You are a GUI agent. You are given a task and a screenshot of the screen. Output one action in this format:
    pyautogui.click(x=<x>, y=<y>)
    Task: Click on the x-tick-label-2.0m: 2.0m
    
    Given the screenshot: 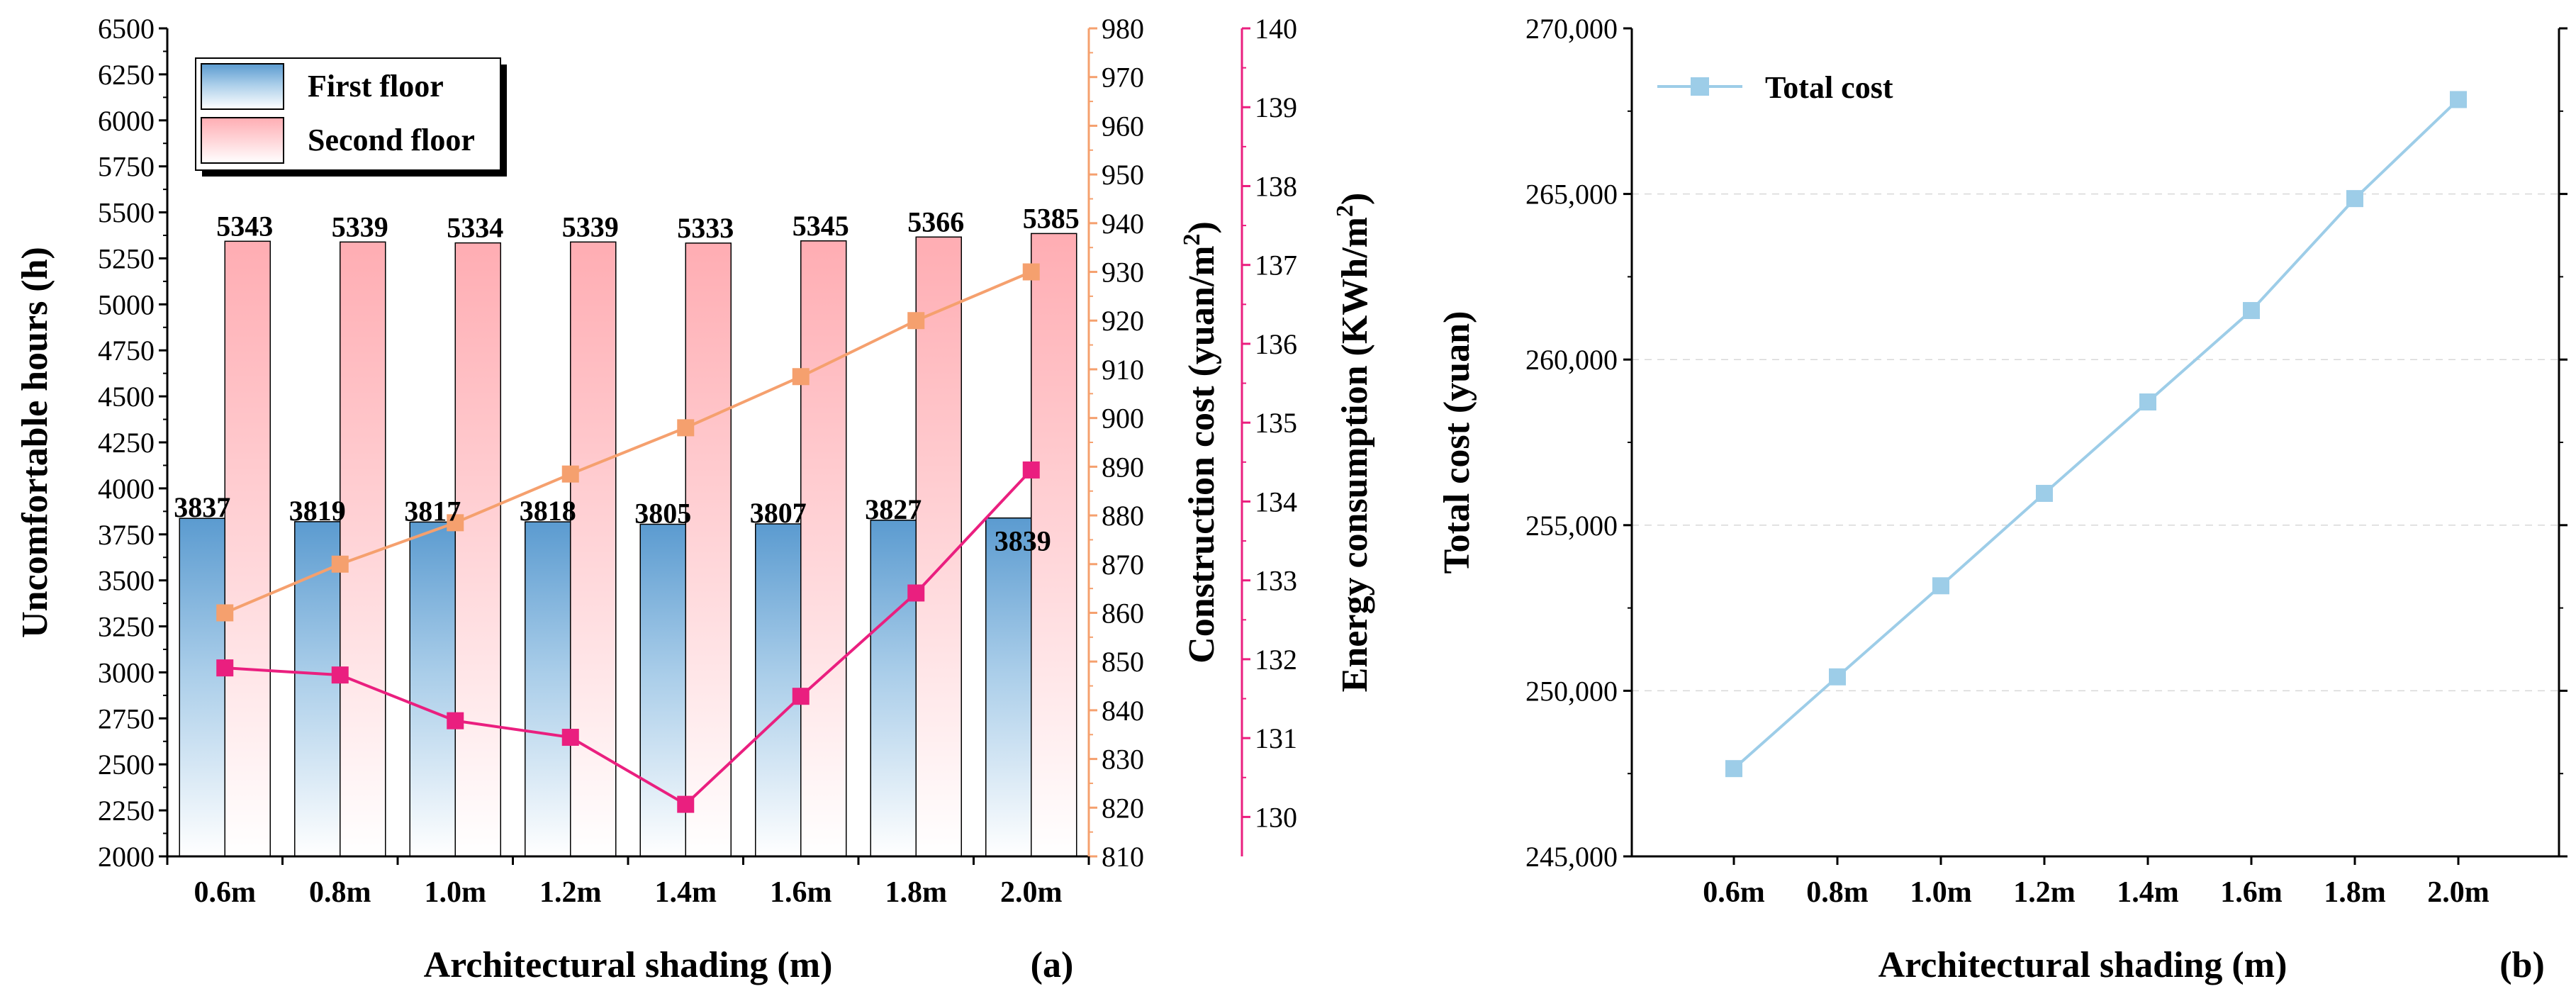 What is the action you would take?
    pyautogui.click(x=1031, y=892)
    